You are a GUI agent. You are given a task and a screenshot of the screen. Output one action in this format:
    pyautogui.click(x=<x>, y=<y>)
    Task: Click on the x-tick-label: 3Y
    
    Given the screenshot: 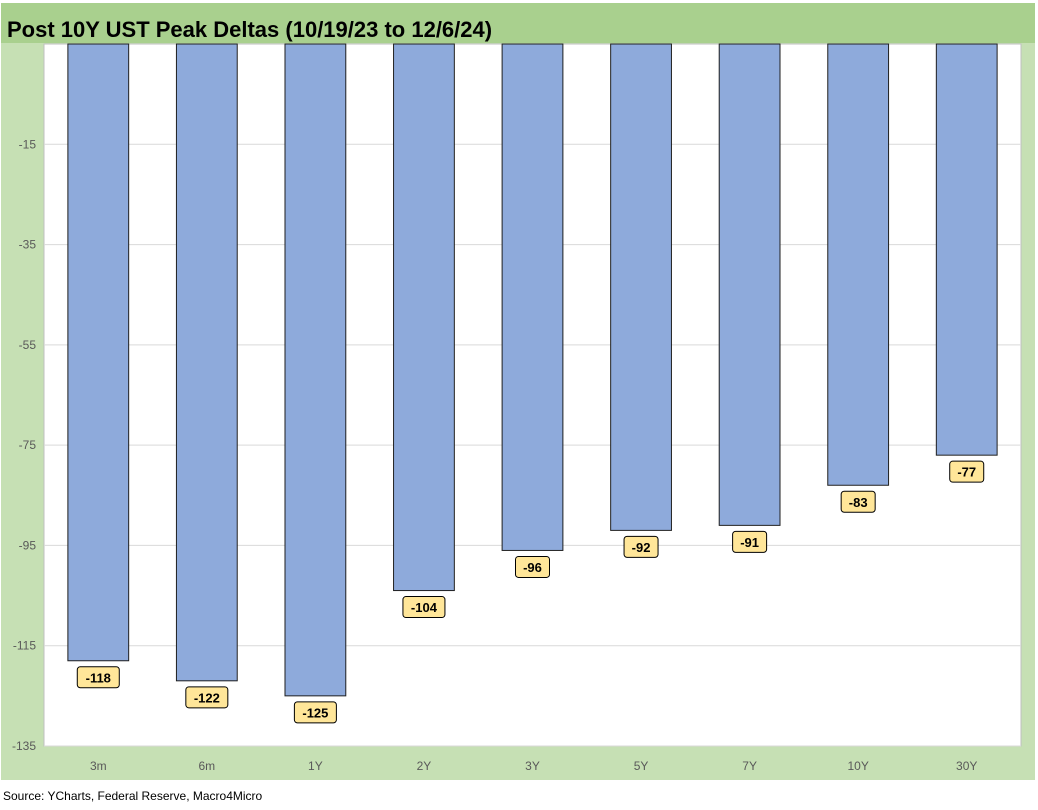 What is the action you would take?
    pyautogui.click(x=532, y=766)
    